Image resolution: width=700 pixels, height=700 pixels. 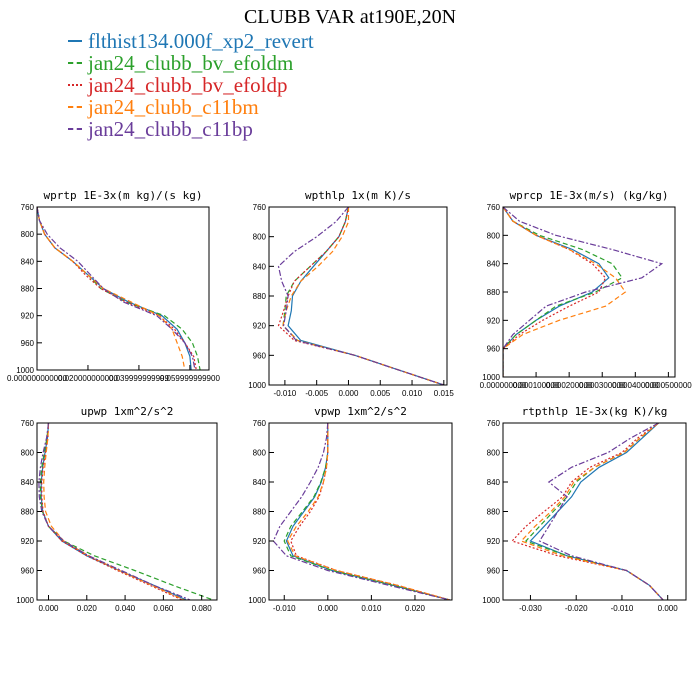 I want to click on x-tick-label: -0.005, so click(x=316, y=393).